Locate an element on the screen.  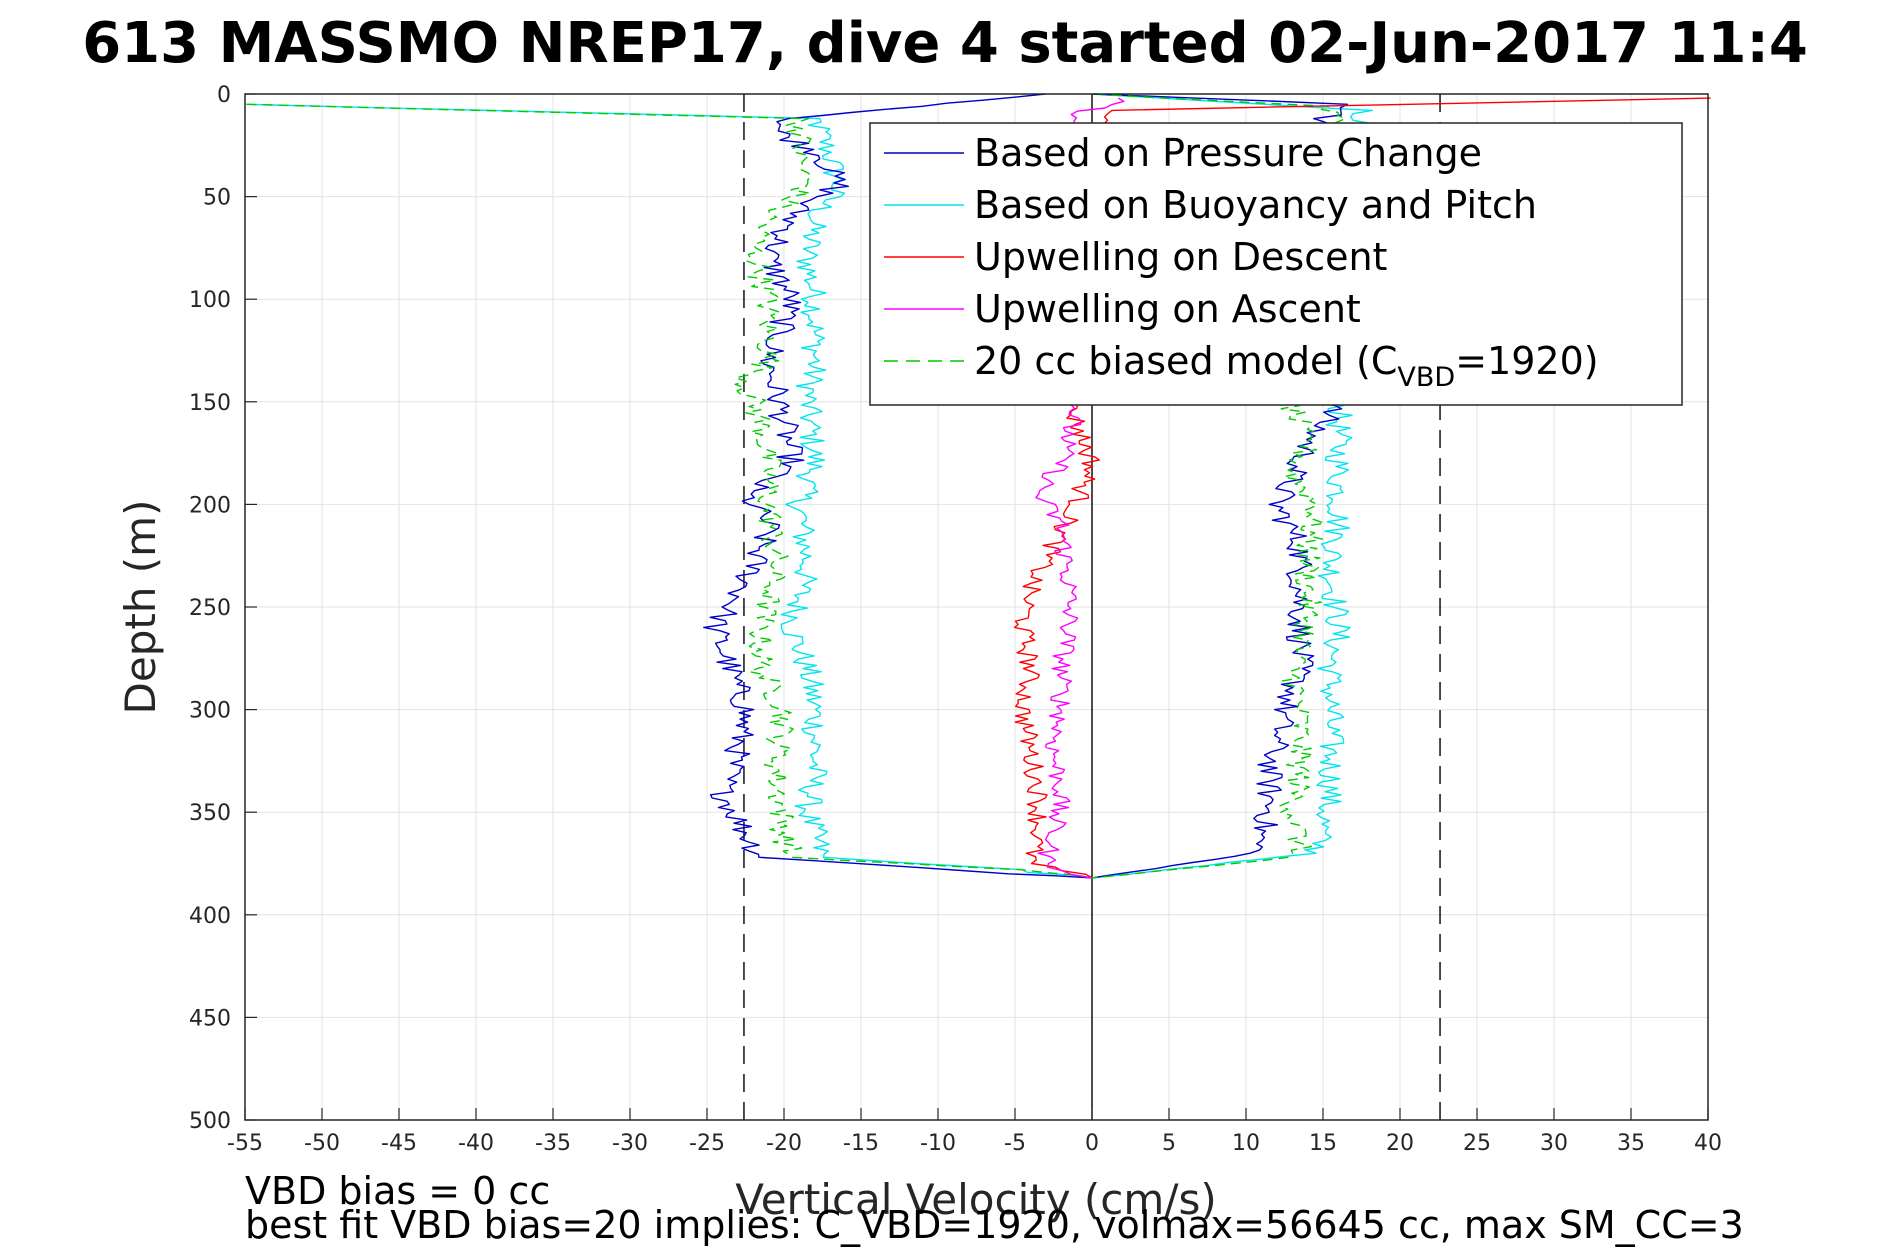
x-tick-label-1: -50 is located at coordinates (322, 1143).